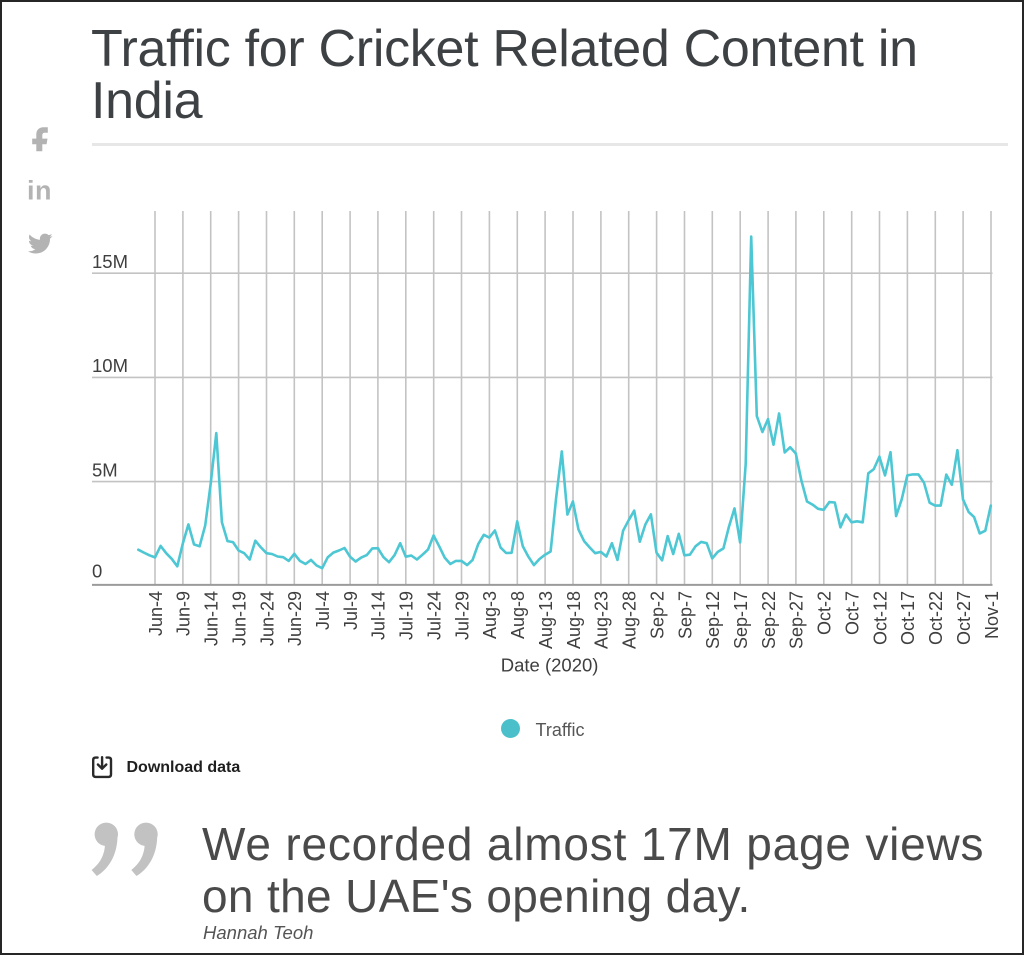  What do you see at coordinates (351, 610) in the screenshot?
I see `svg-text: Jul-9` at bounding box center [351, 610].